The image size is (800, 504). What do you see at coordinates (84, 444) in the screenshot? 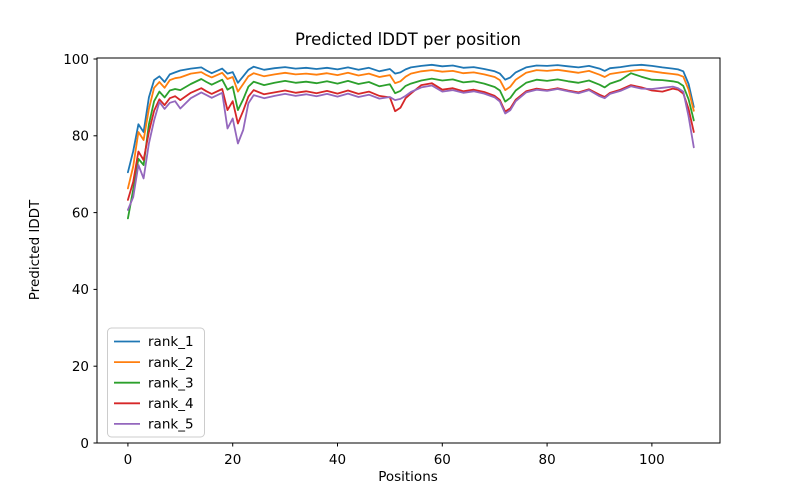
I see `y-tick-label: 0` at bounding box center [84, 444].